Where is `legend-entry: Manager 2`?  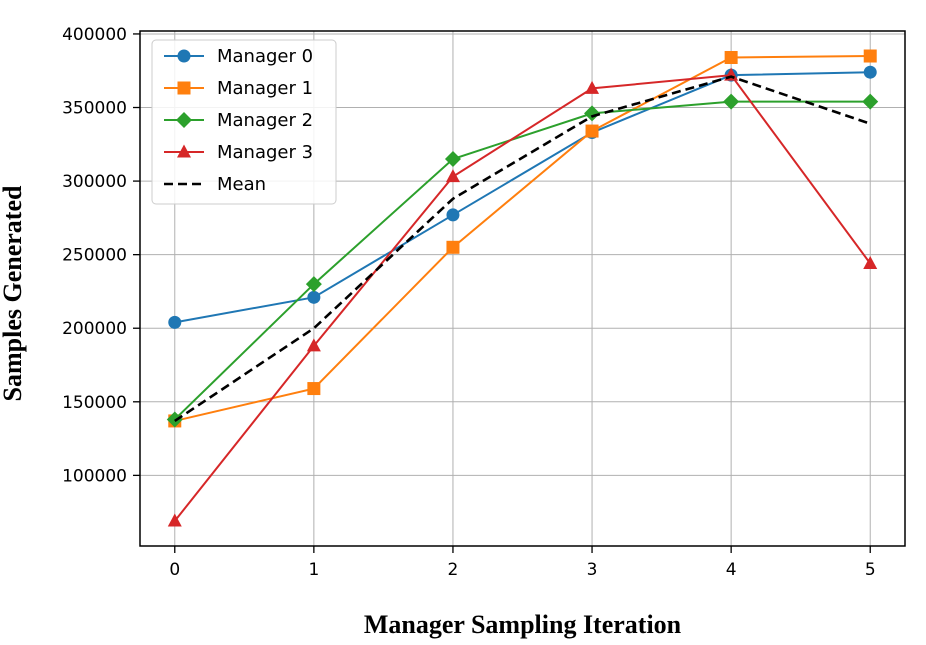 legend-entry: Manager 2 is located at coordinates (238, 120).